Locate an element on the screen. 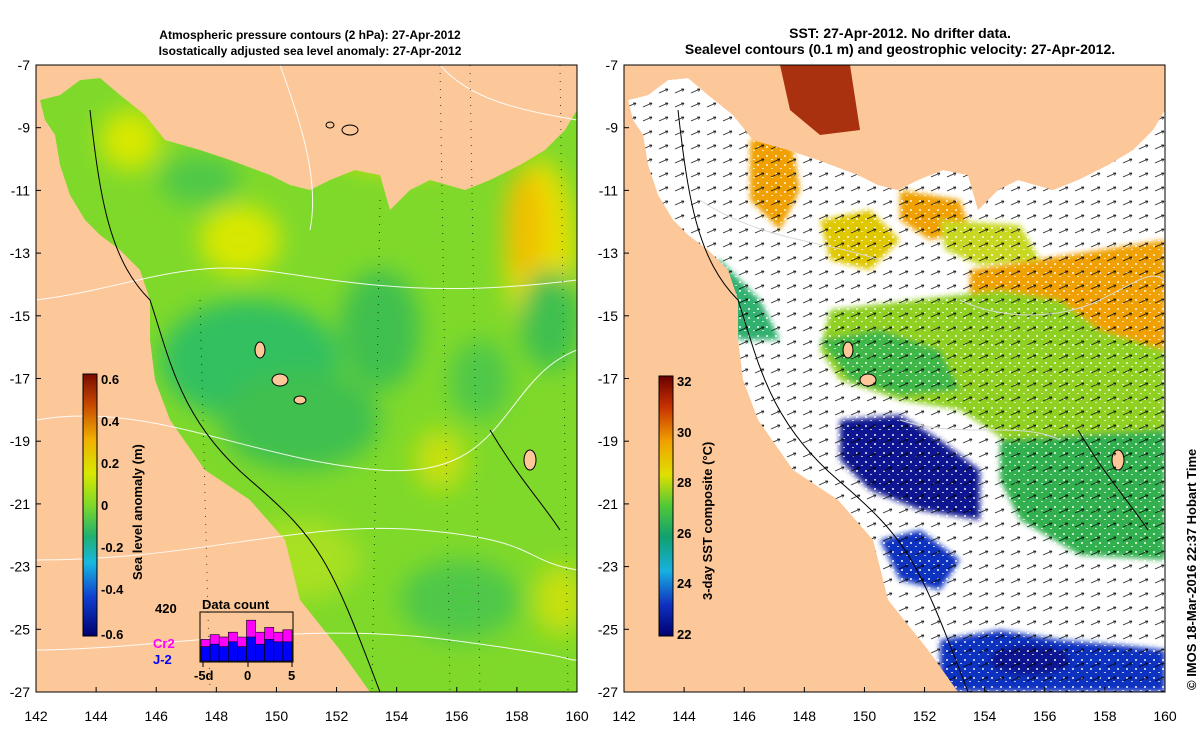 This screenshot has width=1200, height=750. right-lon-tick: 154 is located at coordinates (985, 716).